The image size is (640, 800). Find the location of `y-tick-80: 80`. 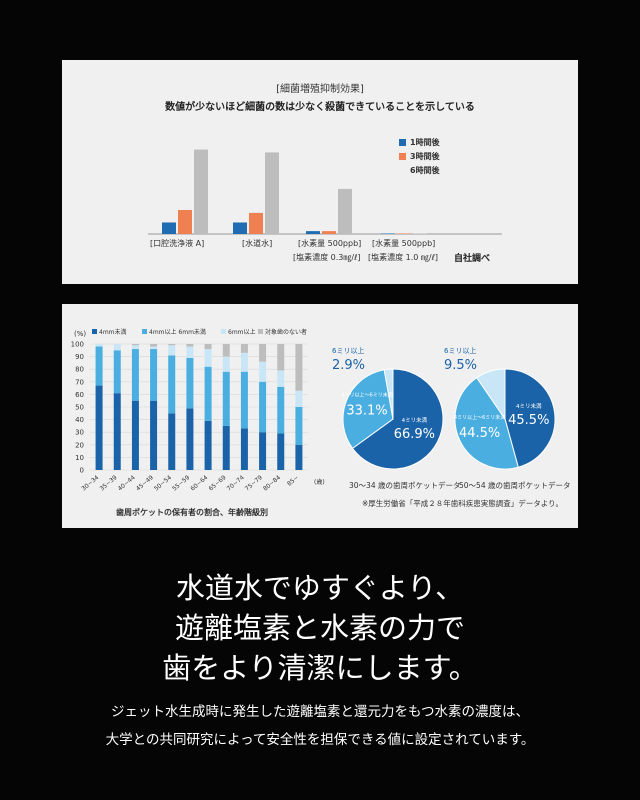

y-tick-80: 80 is located at coordinates (79, 370).